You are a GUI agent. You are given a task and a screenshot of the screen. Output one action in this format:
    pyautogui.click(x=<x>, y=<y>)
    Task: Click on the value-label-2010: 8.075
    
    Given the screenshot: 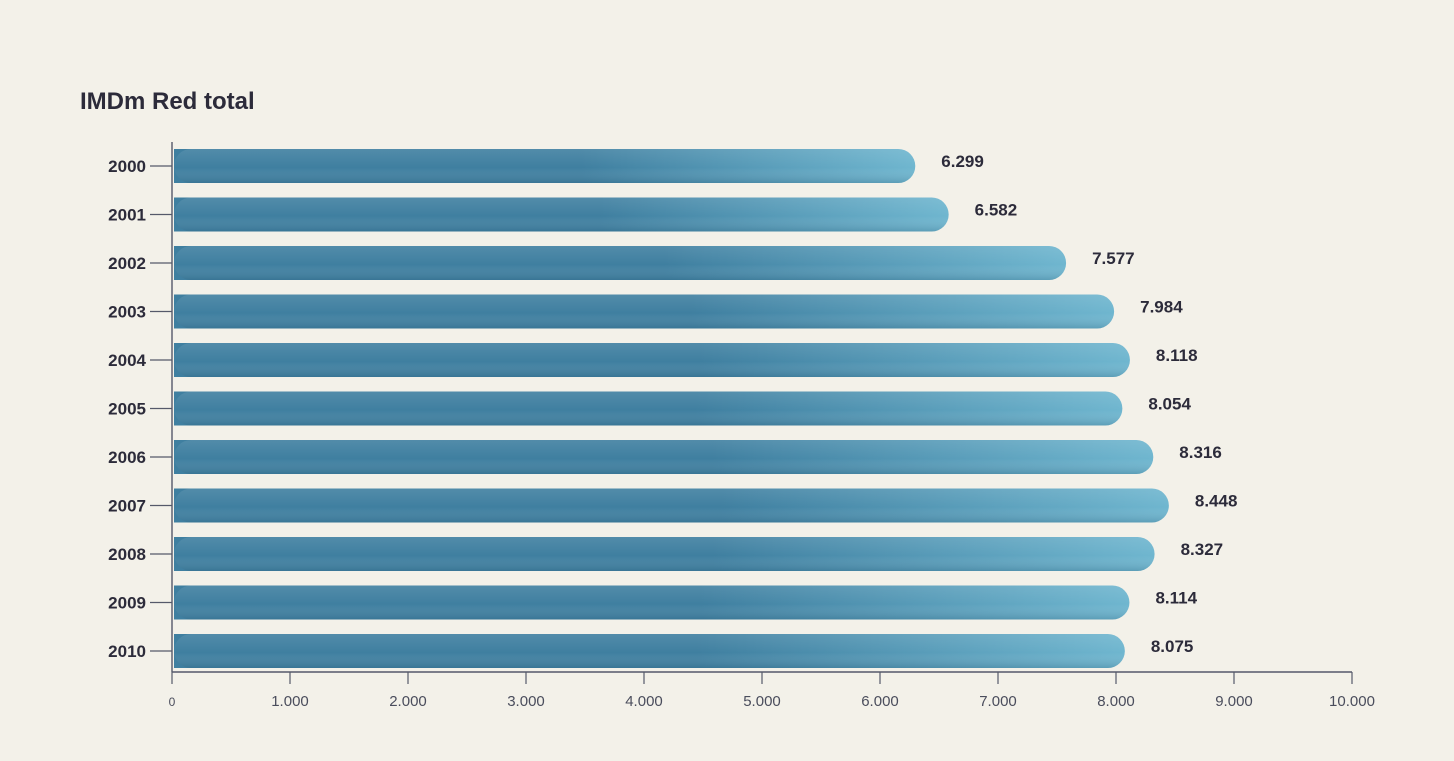 What is the action you would take?
    pyautogui.click(x=1172, y=646)
    